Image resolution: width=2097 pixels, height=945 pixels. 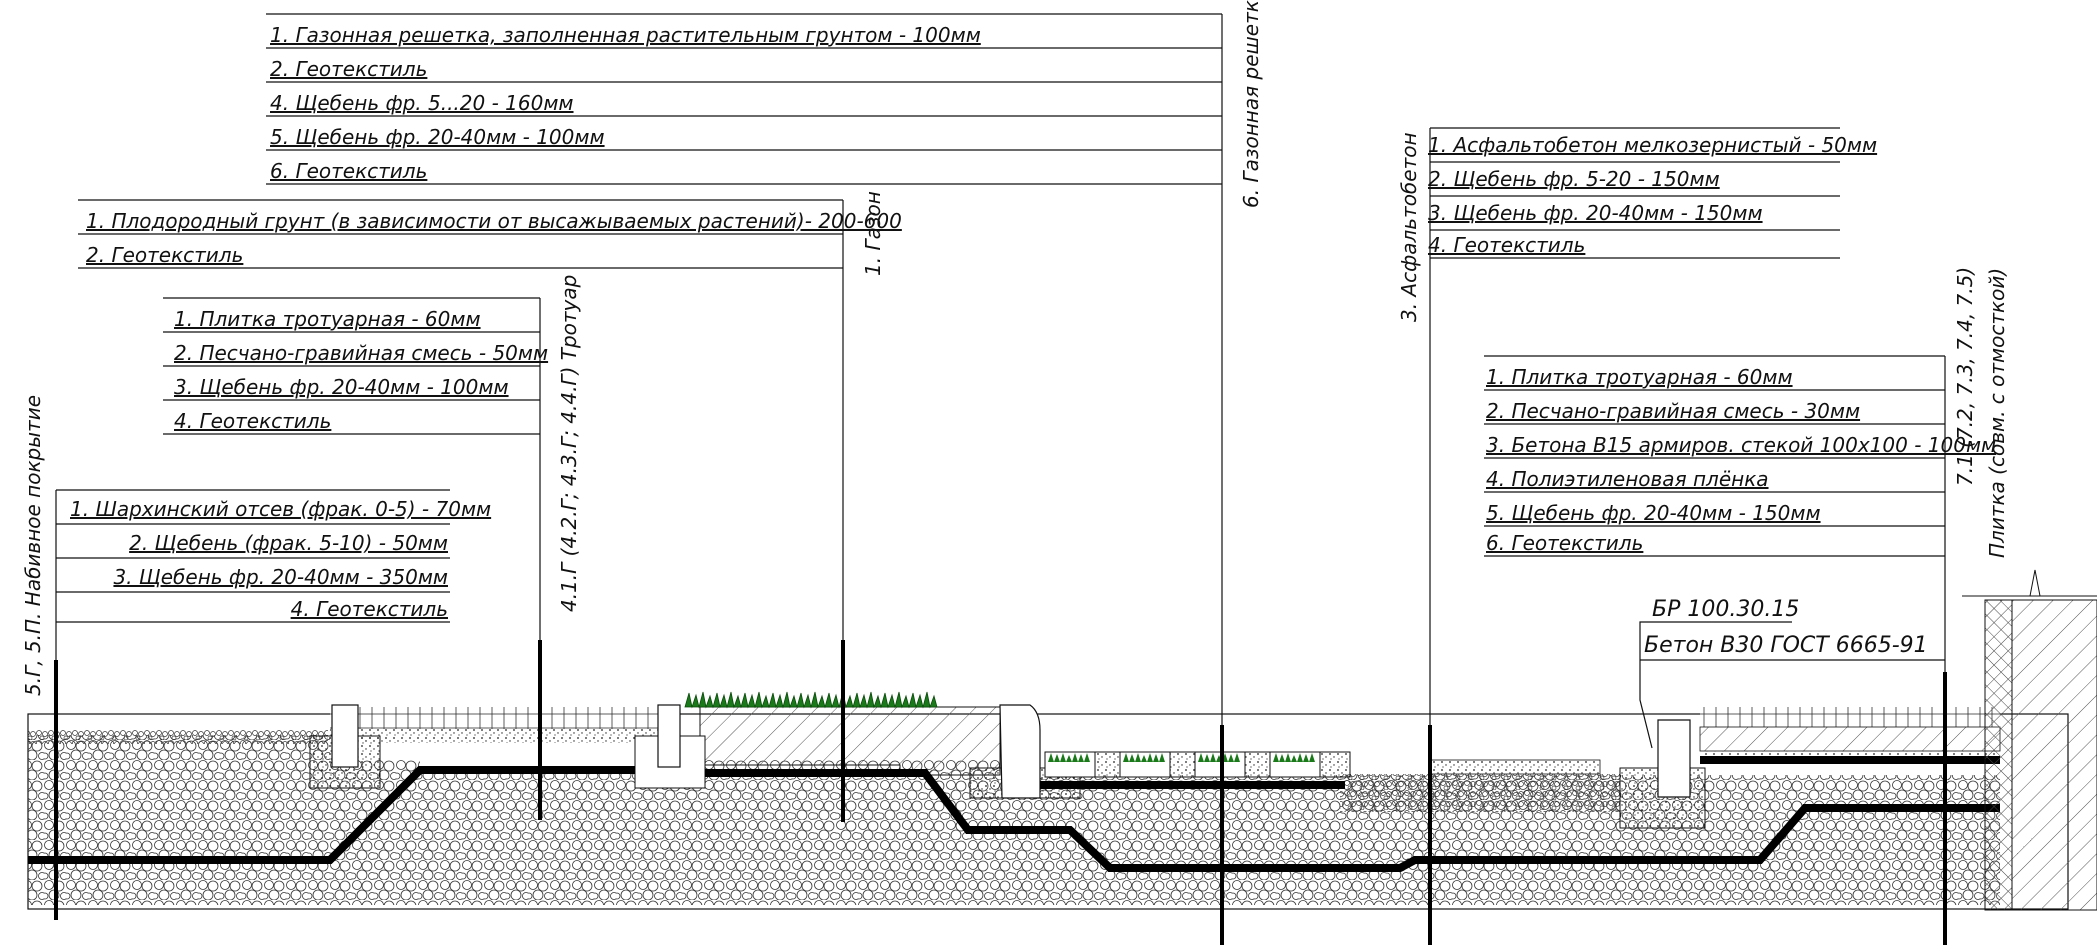 What do you see at coordinates (1786, 627) in the screenshot?
I see `curb-callout: БР 100.30.15 Бетон В30 ГОСТ 6665-91` at bounding box center [1786, 627].